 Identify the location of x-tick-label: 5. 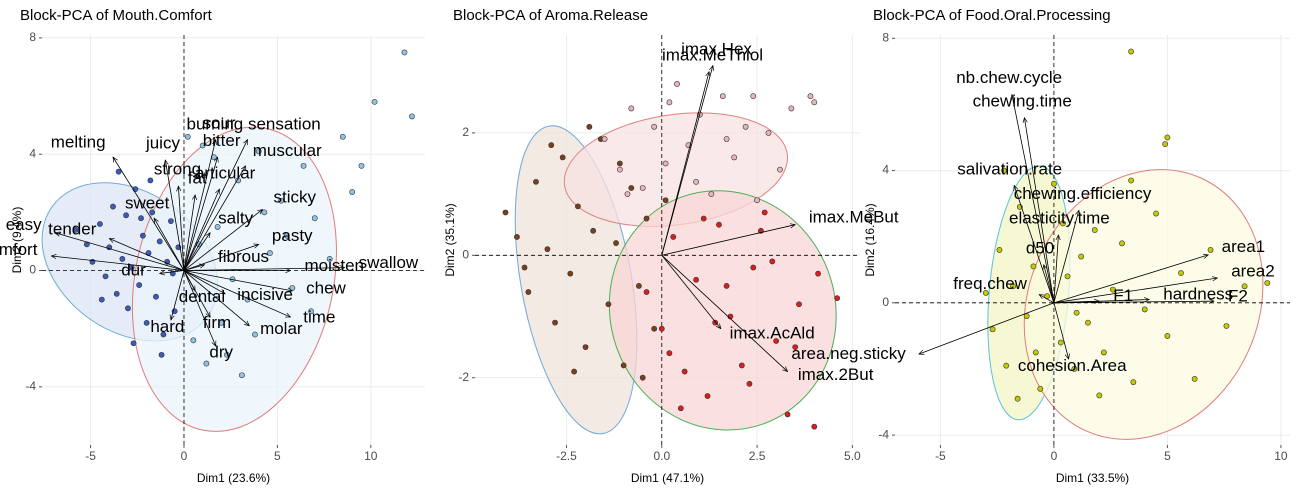
(277, 456).